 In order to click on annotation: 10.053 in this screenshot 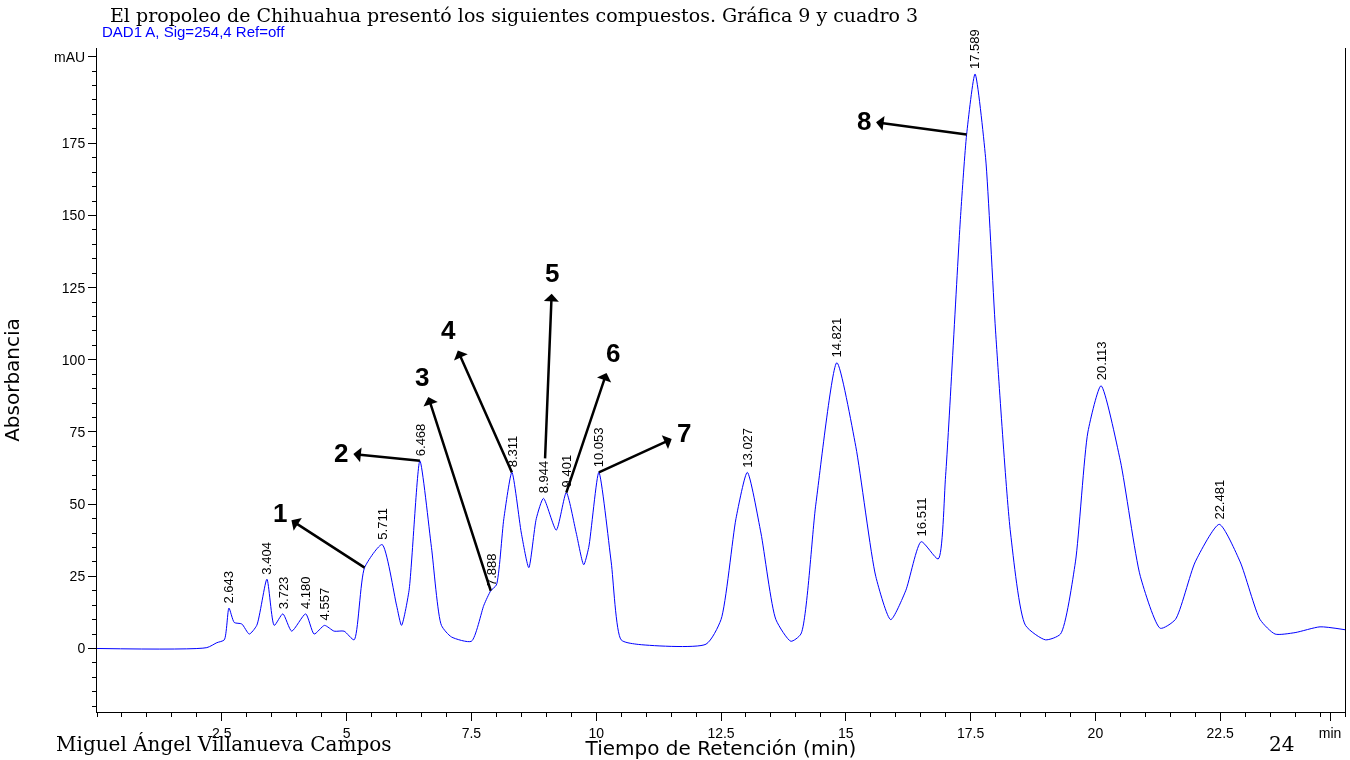, I will do `click(599, 447)`.